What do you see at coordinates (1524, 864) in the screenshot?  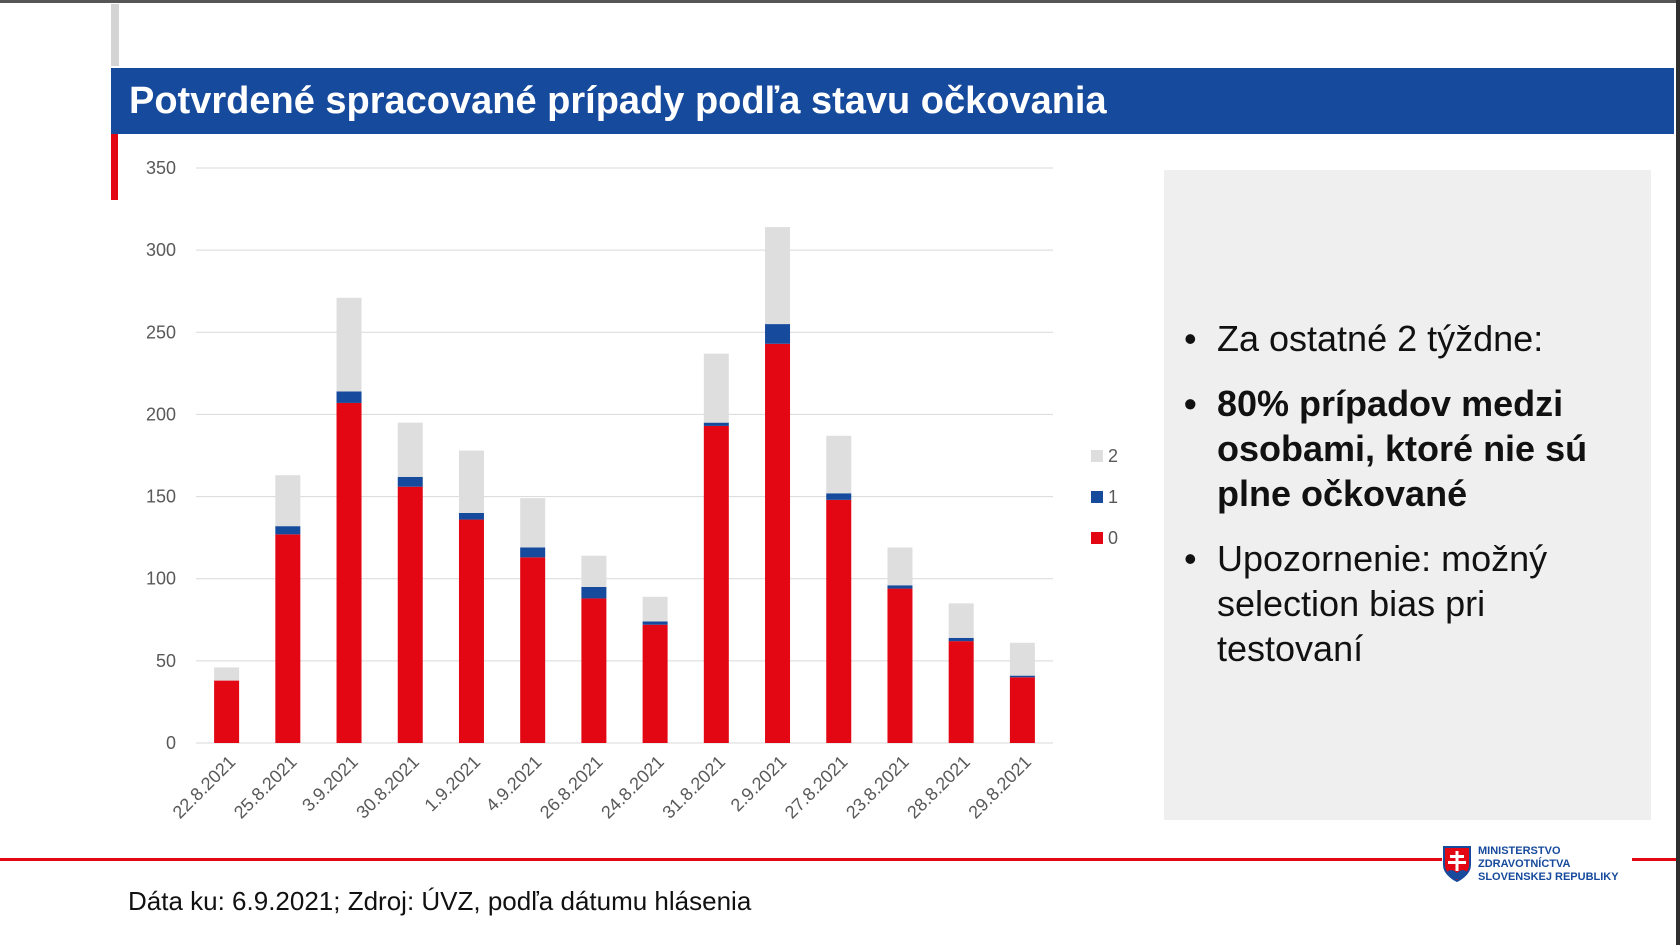 I see `logo-line-2: ZDRAVOTNÍCTVA` at bounding box center [1524, 864].